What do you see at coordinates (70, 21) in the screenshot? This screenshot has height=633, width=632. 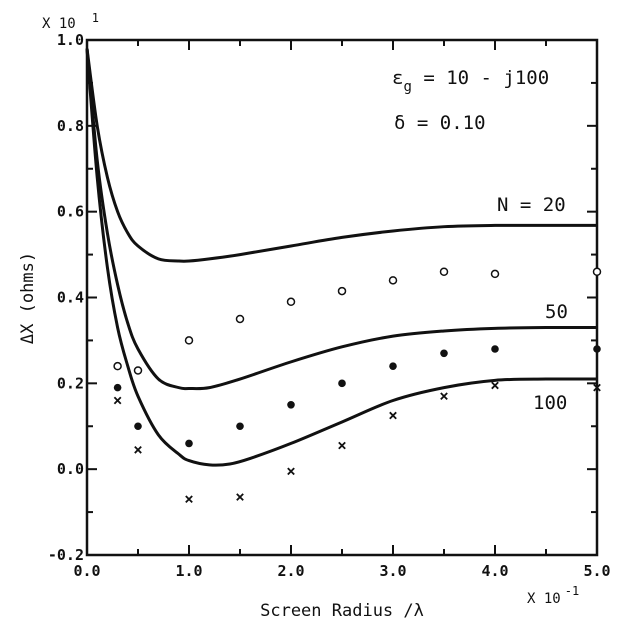 I see `y-multiplier: X 10 1` at bounding box center [70, 21].